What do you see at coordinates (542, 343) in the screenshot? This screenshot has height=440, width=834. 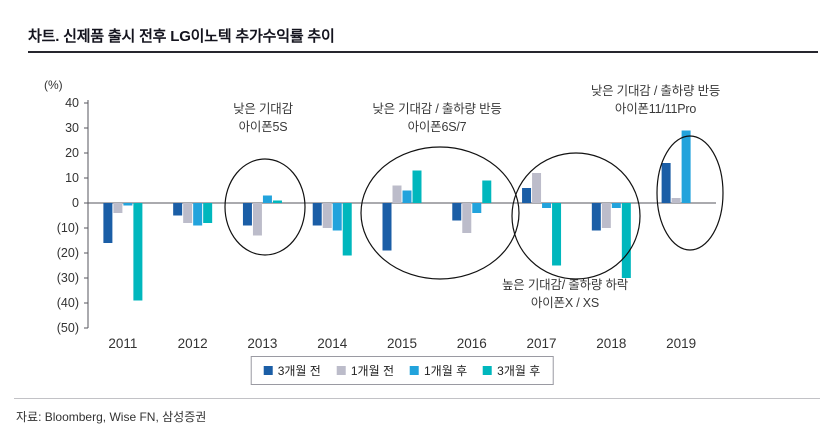 I see `x-tick-label: 2017` at bounding box center [542, 343].